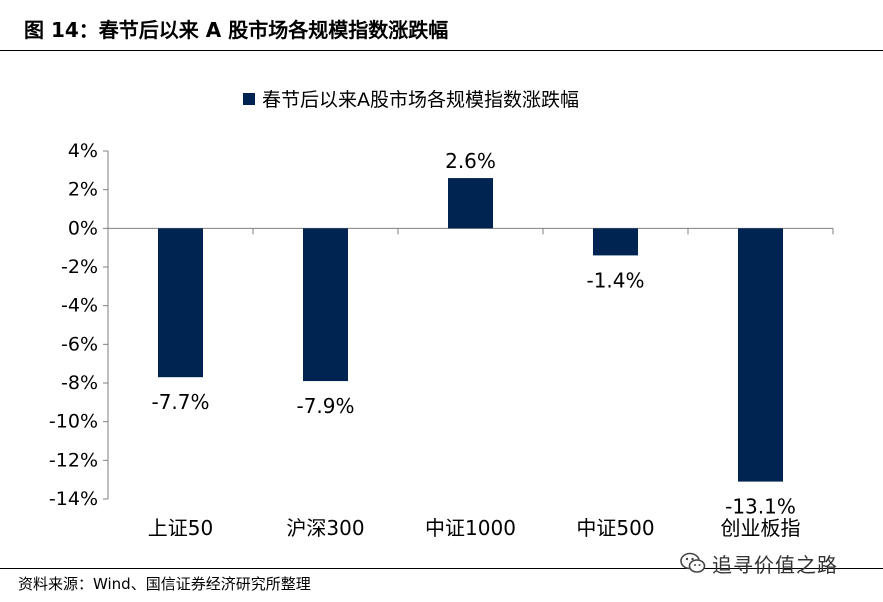 This screenshot has height=602, width=883. I want to click on data-label: -7.7%, so click(180, 402).